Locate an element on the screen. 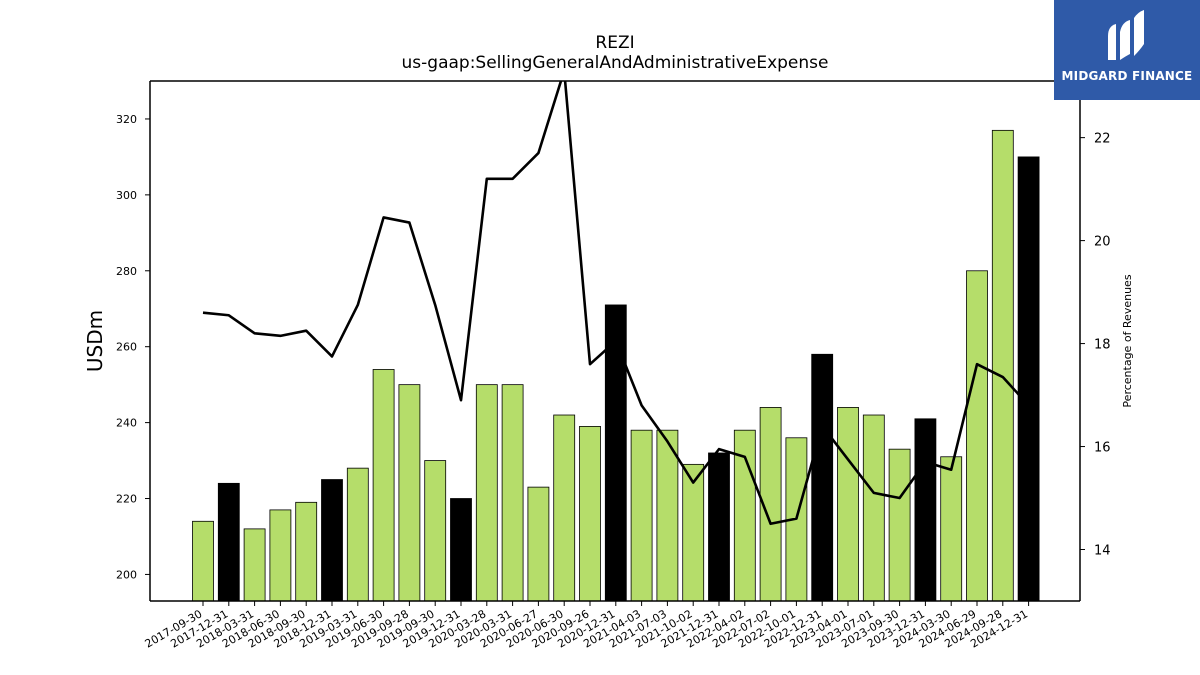 This screenshot has width=1200, height=675. y2-tick-label: 20 is located at coordinates (1102, 242).